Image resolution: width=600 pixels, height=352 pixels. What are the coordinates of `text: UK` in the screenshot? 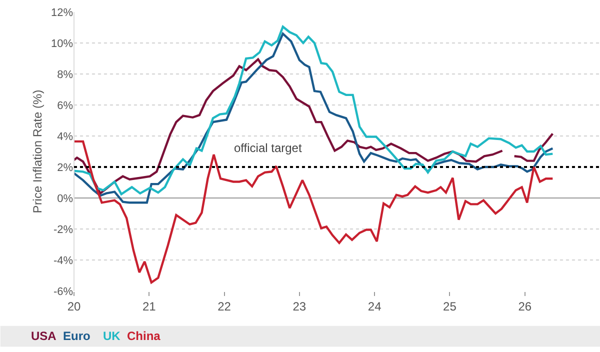 It's located at (112, 336).